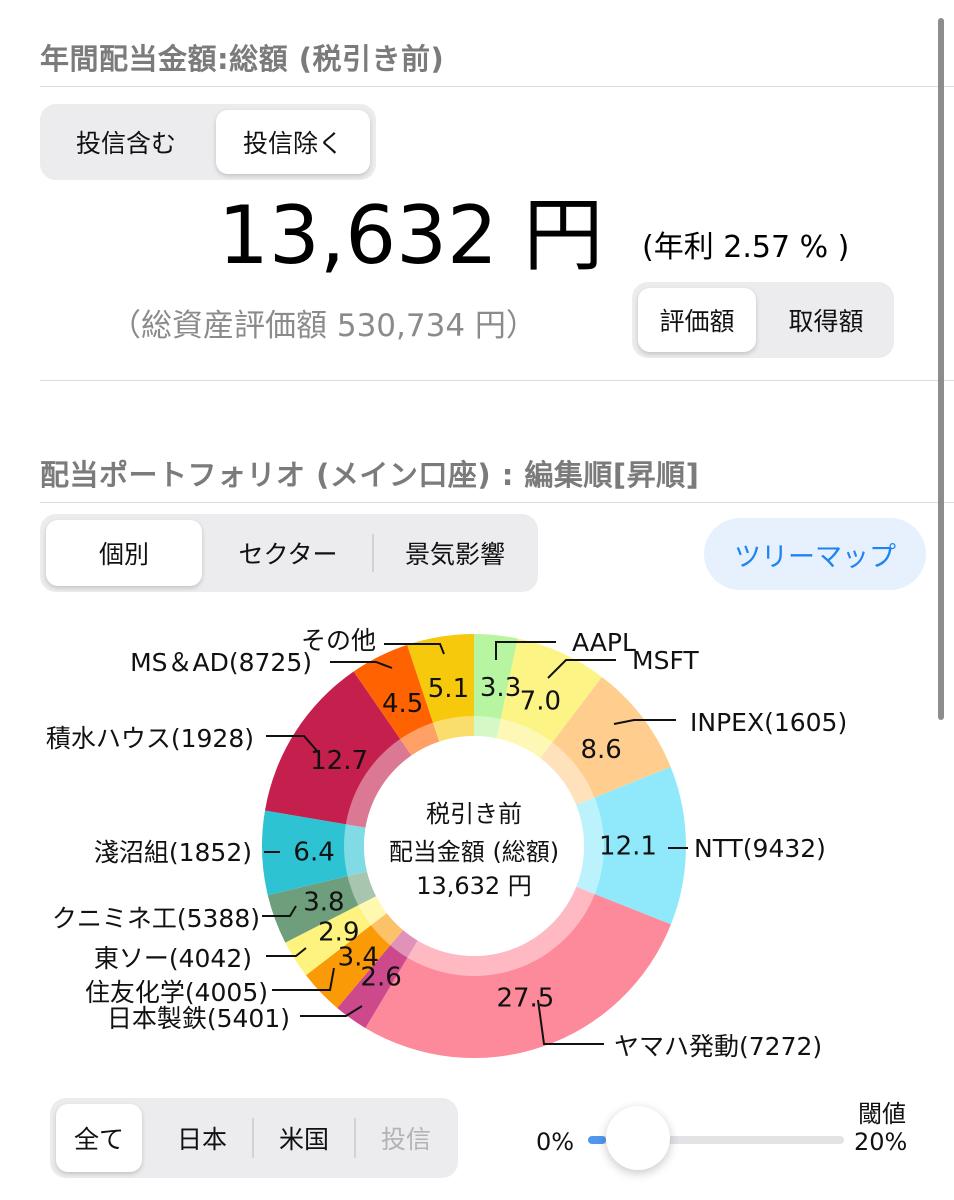 Image resolution: width=954 pixels, height=1200 pixels. Describe the element at coordinates (665, 660) in the screenshot. I see `slice-name-label: MSFT` at that location.